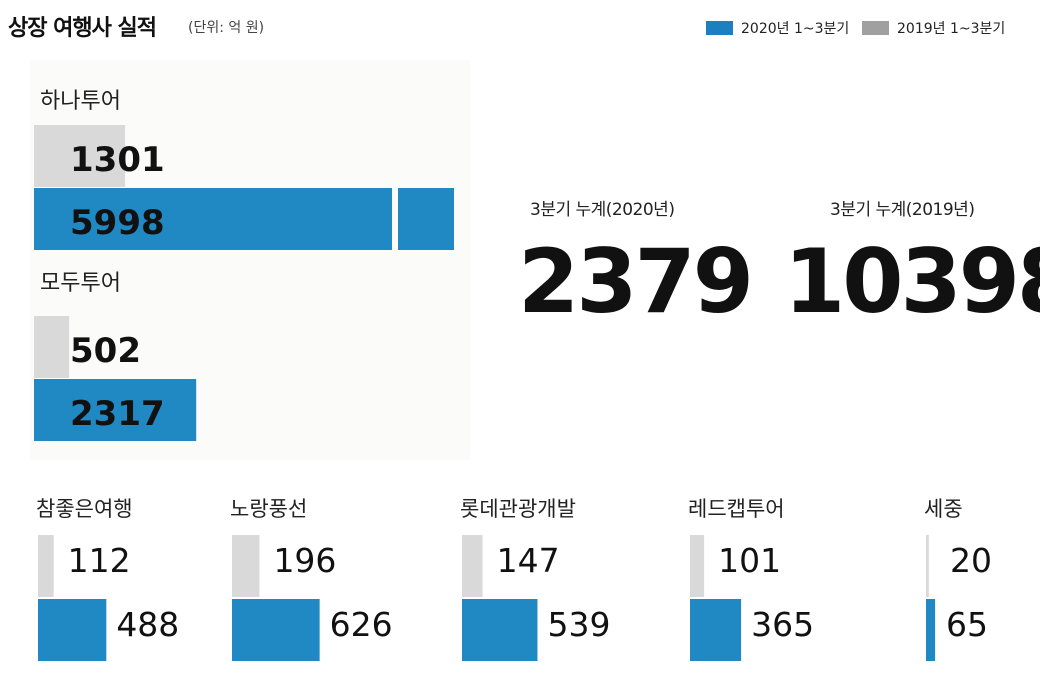 This screenshot has width=1040, height=690. What do you see at coordinates (967, 624) in the screenshot?
I see `company-6-value-2020: 65` at bounding box center [967, 624].